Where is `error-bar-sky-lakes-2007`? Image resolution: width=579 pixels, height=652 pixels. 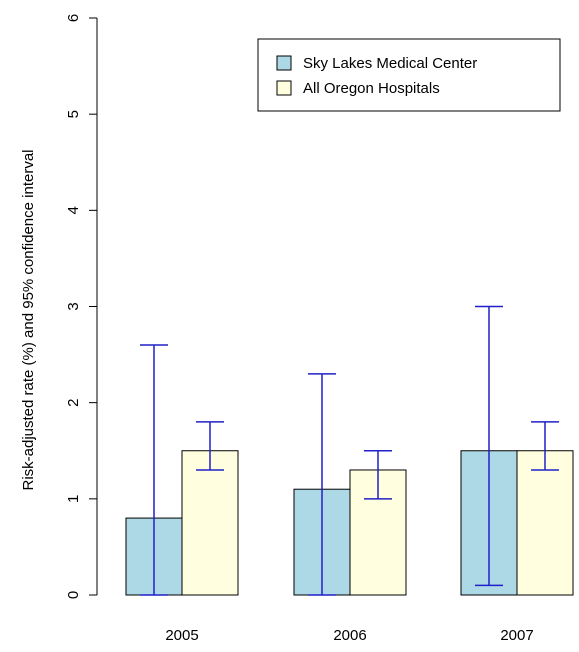 error-bar-sky-lakes-2007 is located at coordinates (489, 446).